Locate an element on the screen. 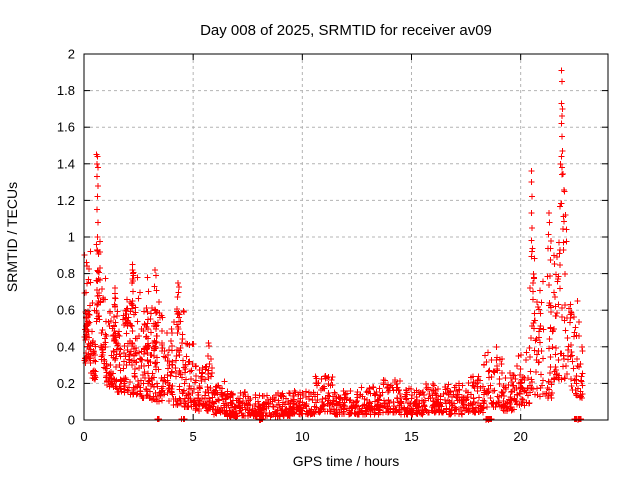 The width and height of the screenshot is (640, 480). y-tick-label: 1.6 is located at coordinates (66, 127).